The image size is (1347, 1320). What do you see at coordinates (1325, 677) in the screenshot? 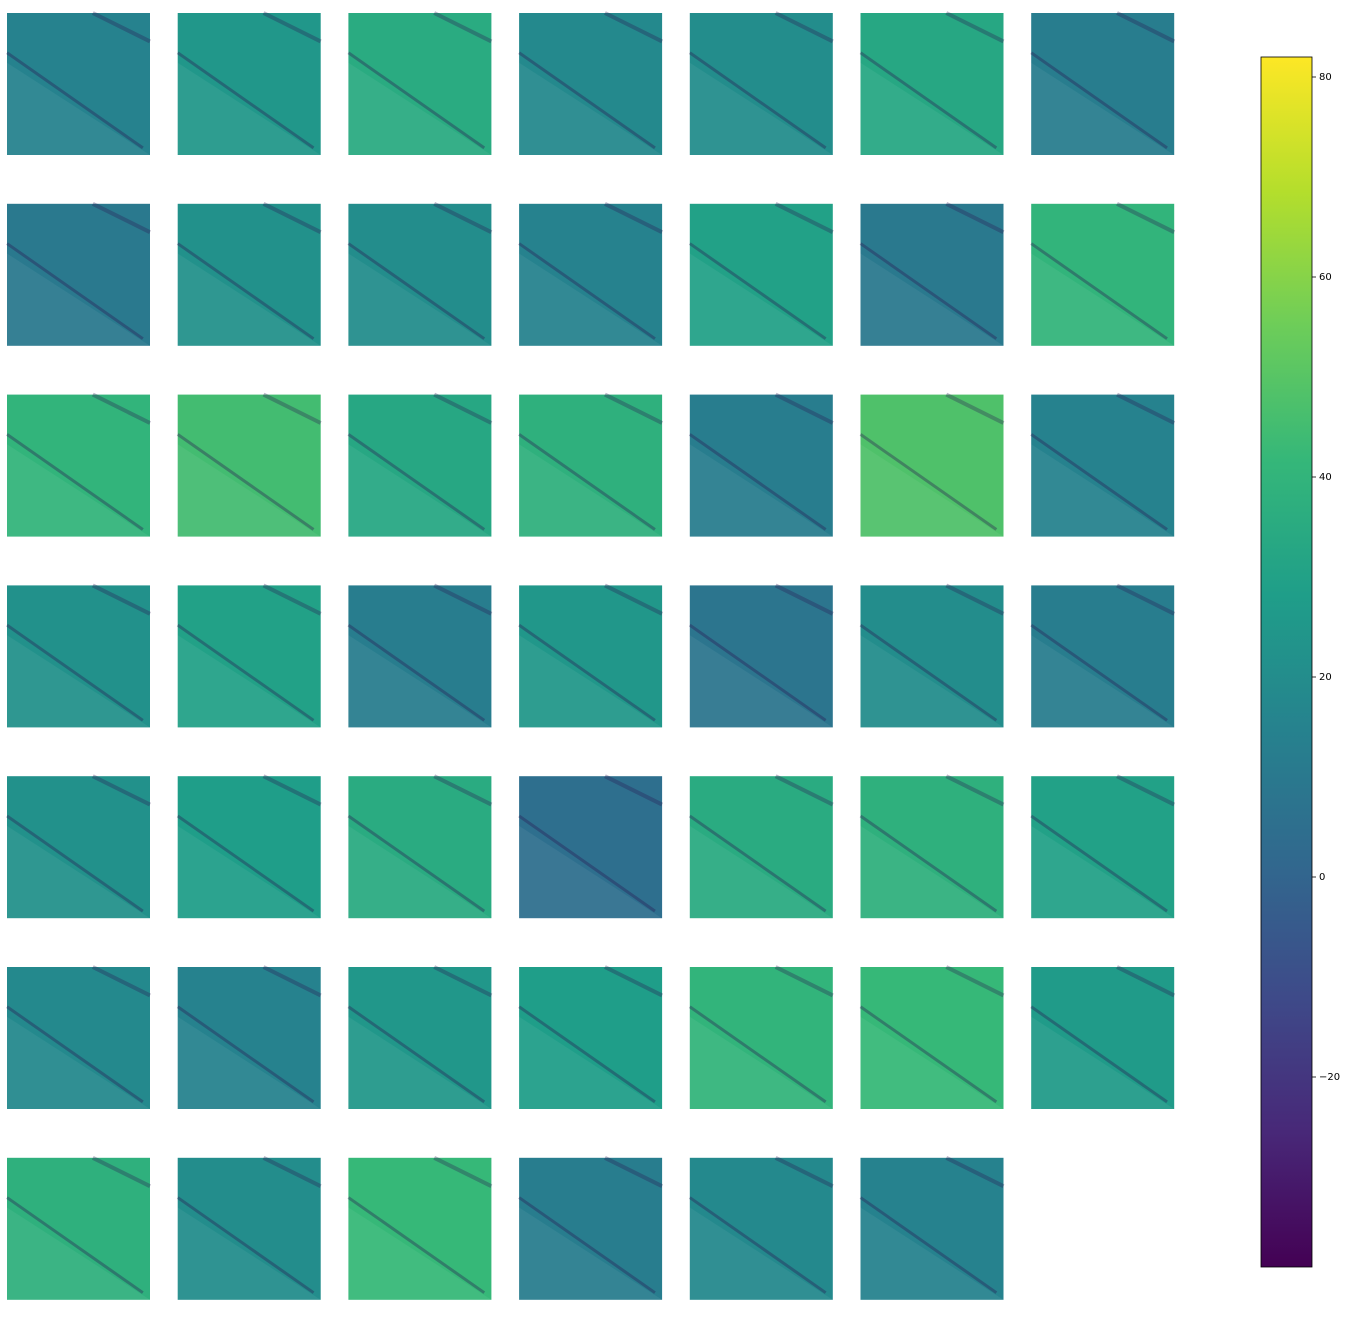
I see `colorbar-tick-label: 20` at bounding box center [1325, 677].